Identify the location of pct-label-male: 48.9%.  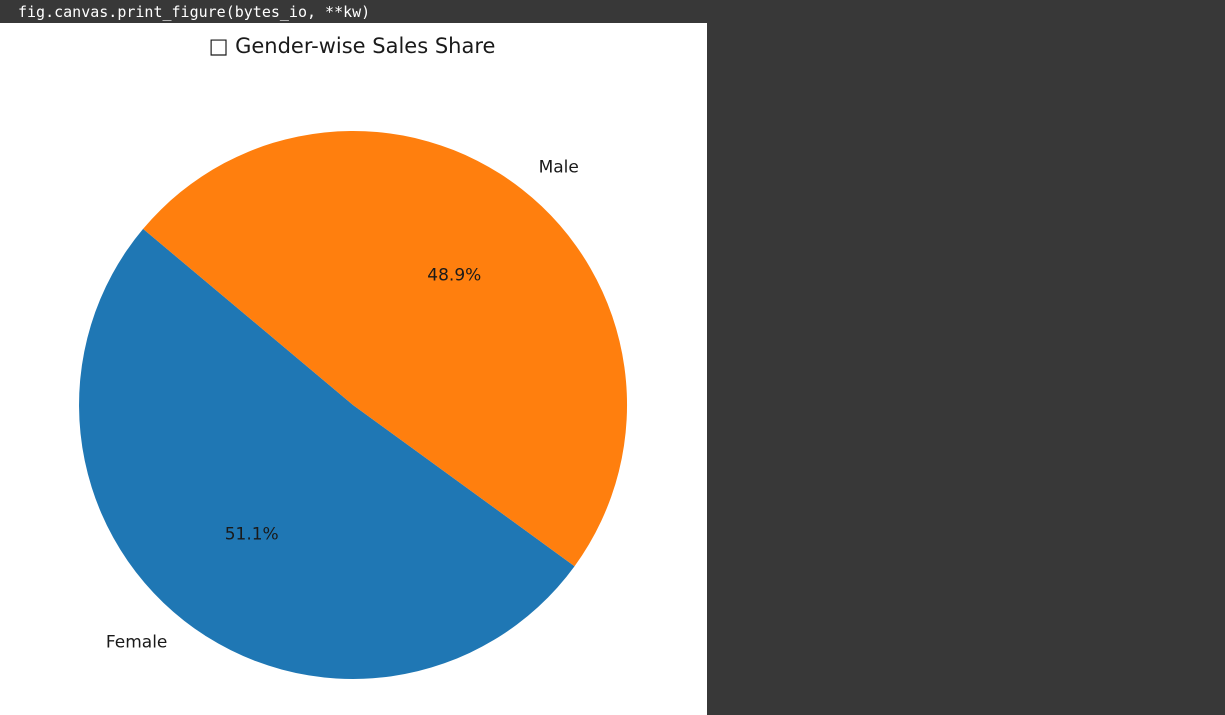
(454, 276).